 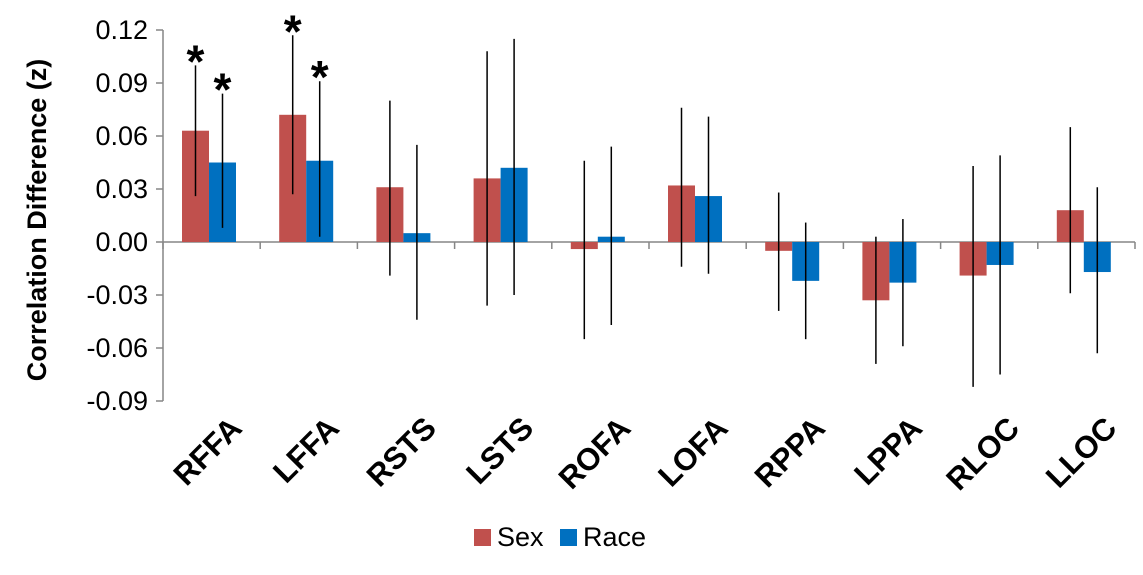 What do you see at coordinates (482, 537) in the screenshot?
I see `legend-swatch-sex` at bounding box center [482, 537].